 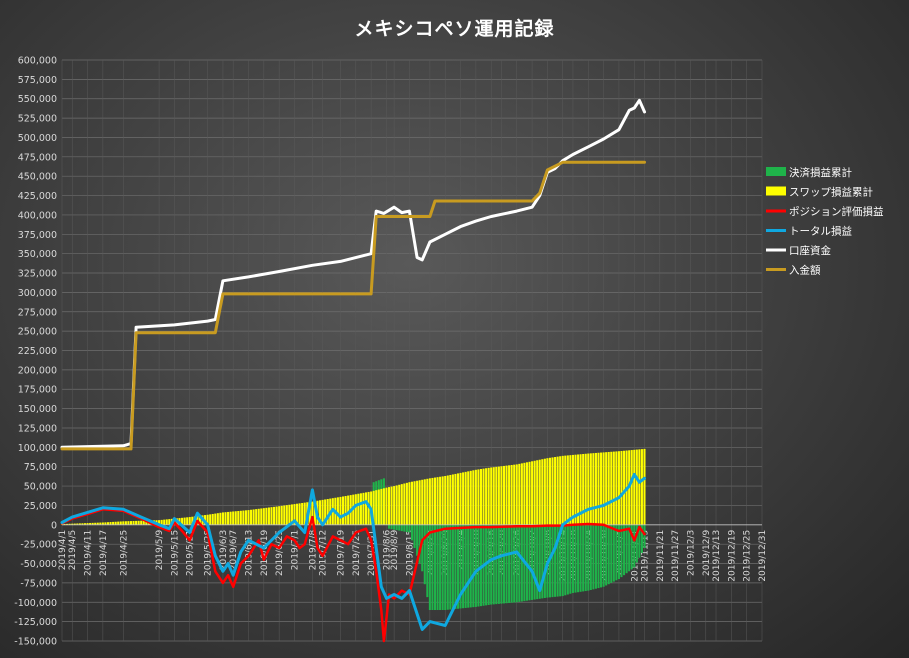 I want to click on x-tick-label: 2019/7/19, so click(x=341, y=553).